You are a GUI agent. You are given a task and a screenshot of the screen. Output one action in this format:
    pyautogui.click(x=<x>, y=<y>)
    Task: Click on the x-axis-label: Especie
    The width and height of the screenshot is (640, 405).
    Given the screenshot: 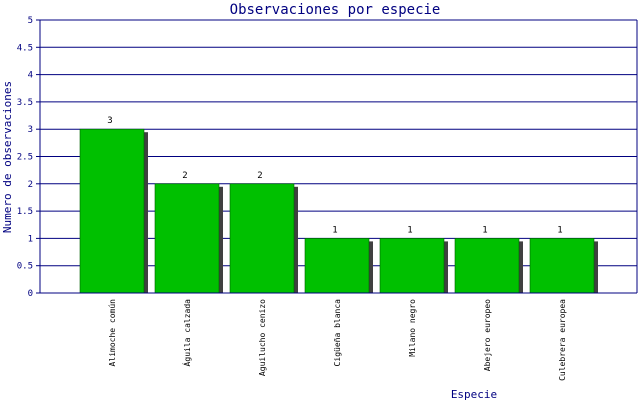 What is the action you would take?
    pyautogui.click(x=474, y=394)
    